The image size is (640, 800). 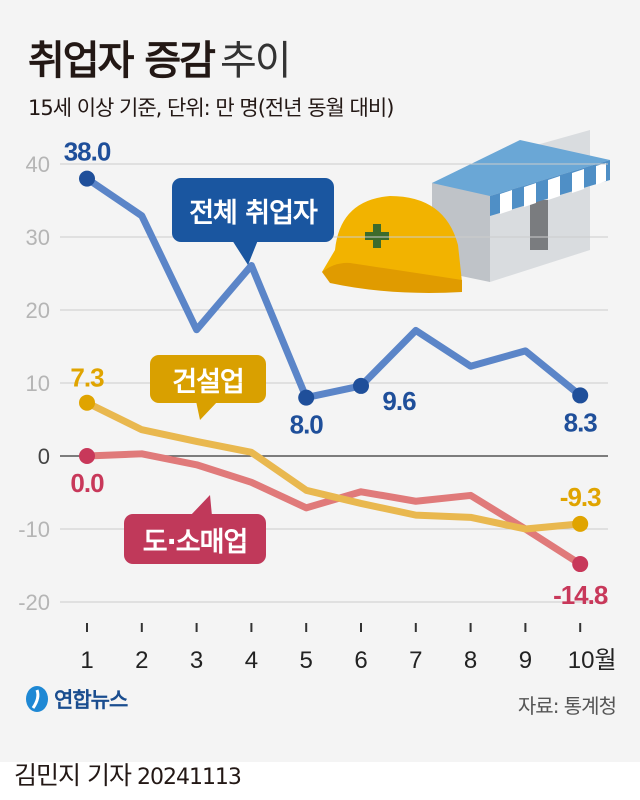 I want to click on callout-label: 전체 취업자, so click(x=253, y=213).